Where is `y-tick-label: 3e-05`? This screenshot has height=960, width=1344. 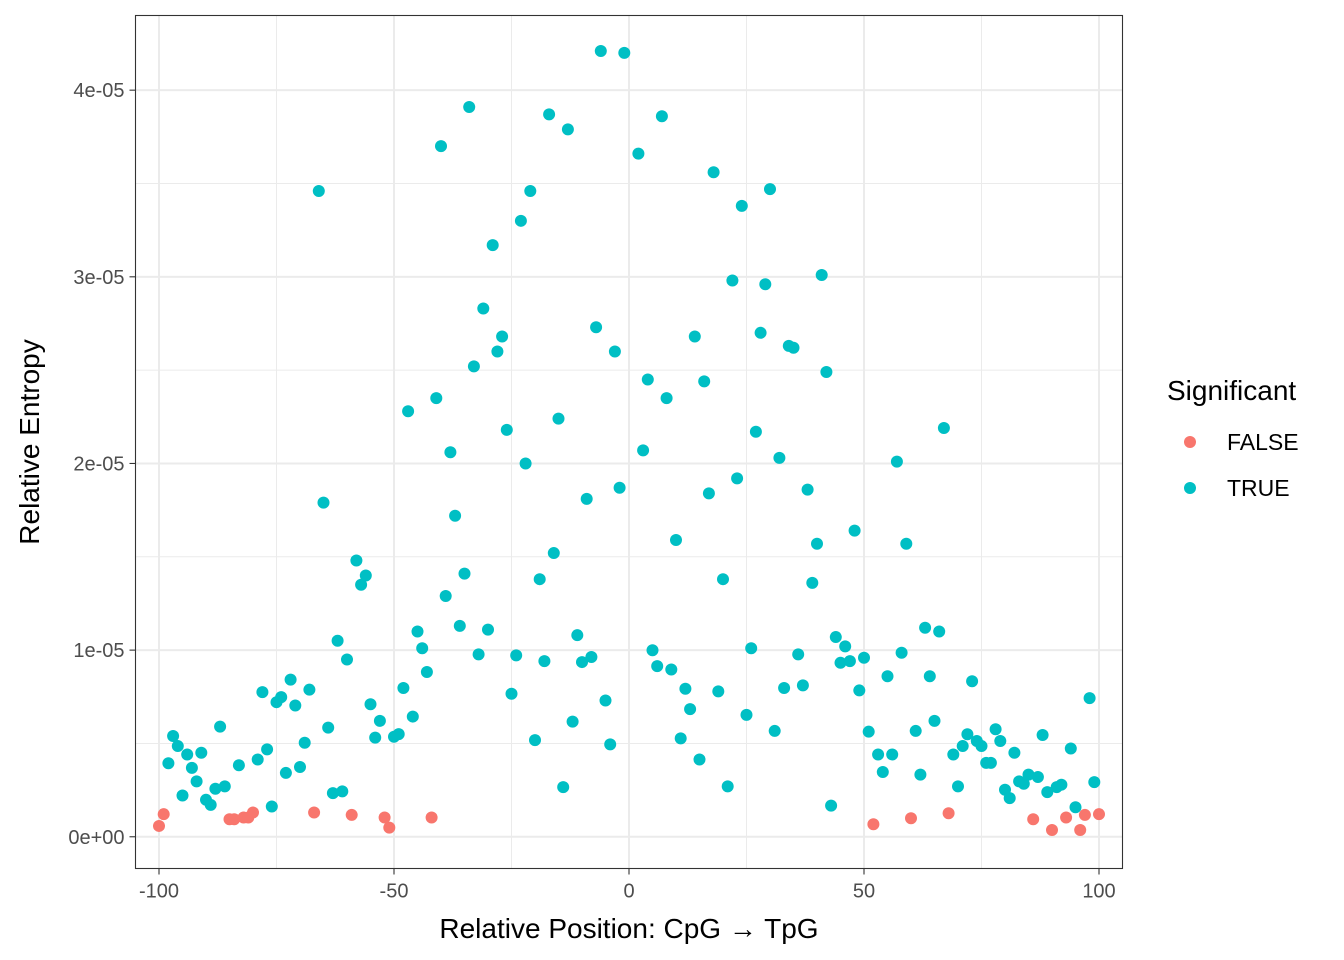
y-tick-label: 3e-05 is located at coordinates (98, 278).